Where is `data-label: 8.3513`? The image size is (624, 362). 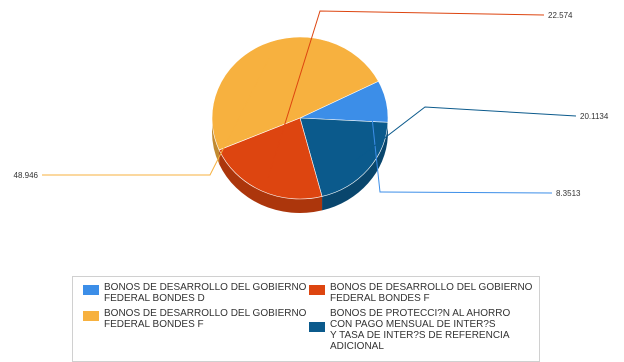 data-label: 8.3513 is located at coordinates (568, 193).